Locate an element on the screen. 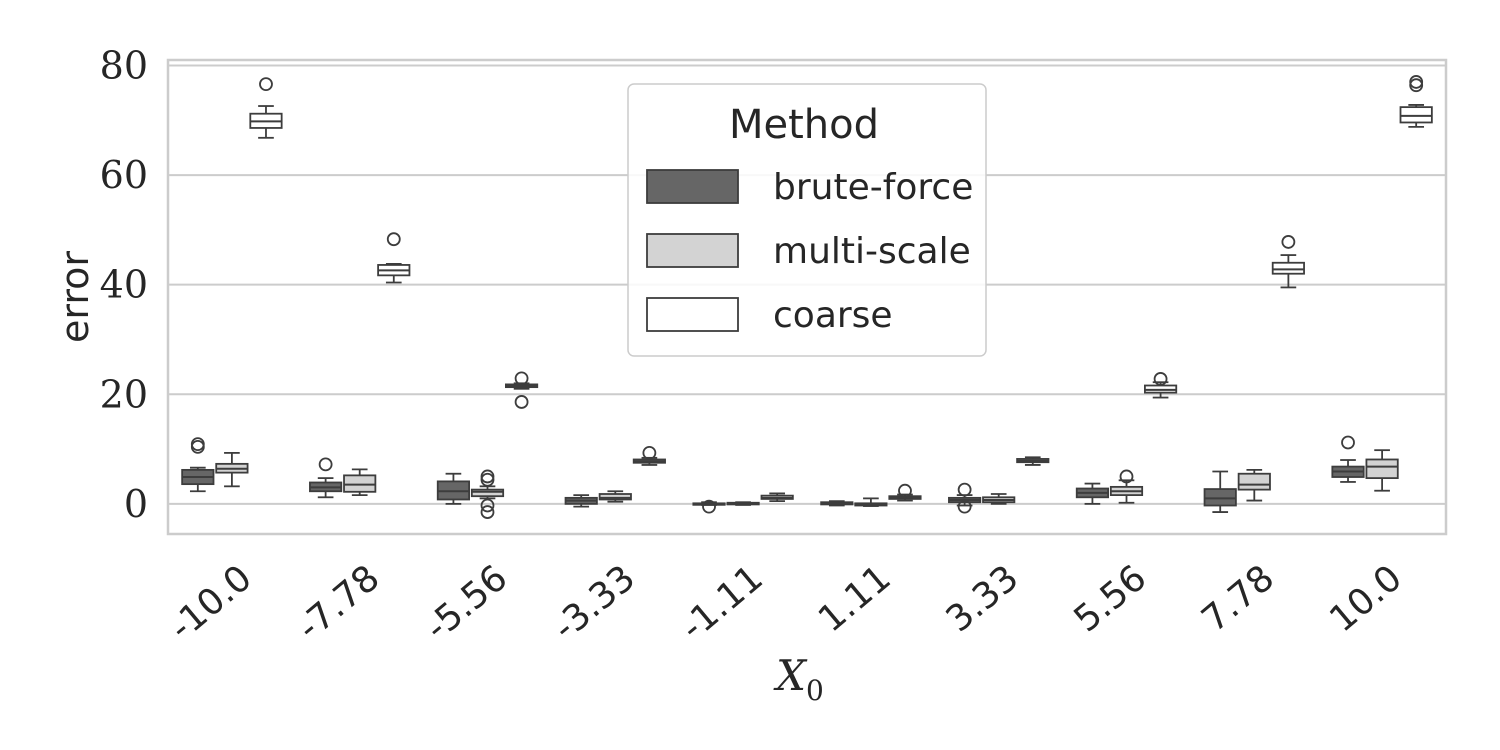  legend-swatch-coarse is located at coordinates (692, 314).